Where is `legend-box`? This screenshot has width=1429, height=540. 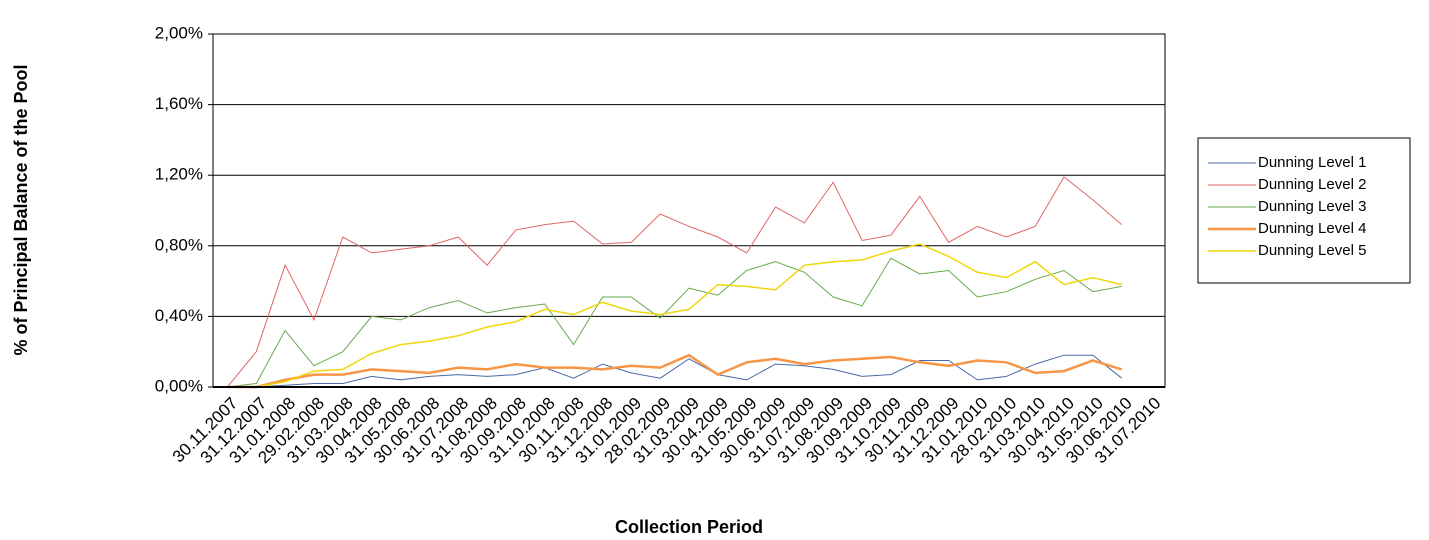
legend-box is located at coordinates (1304, 210).